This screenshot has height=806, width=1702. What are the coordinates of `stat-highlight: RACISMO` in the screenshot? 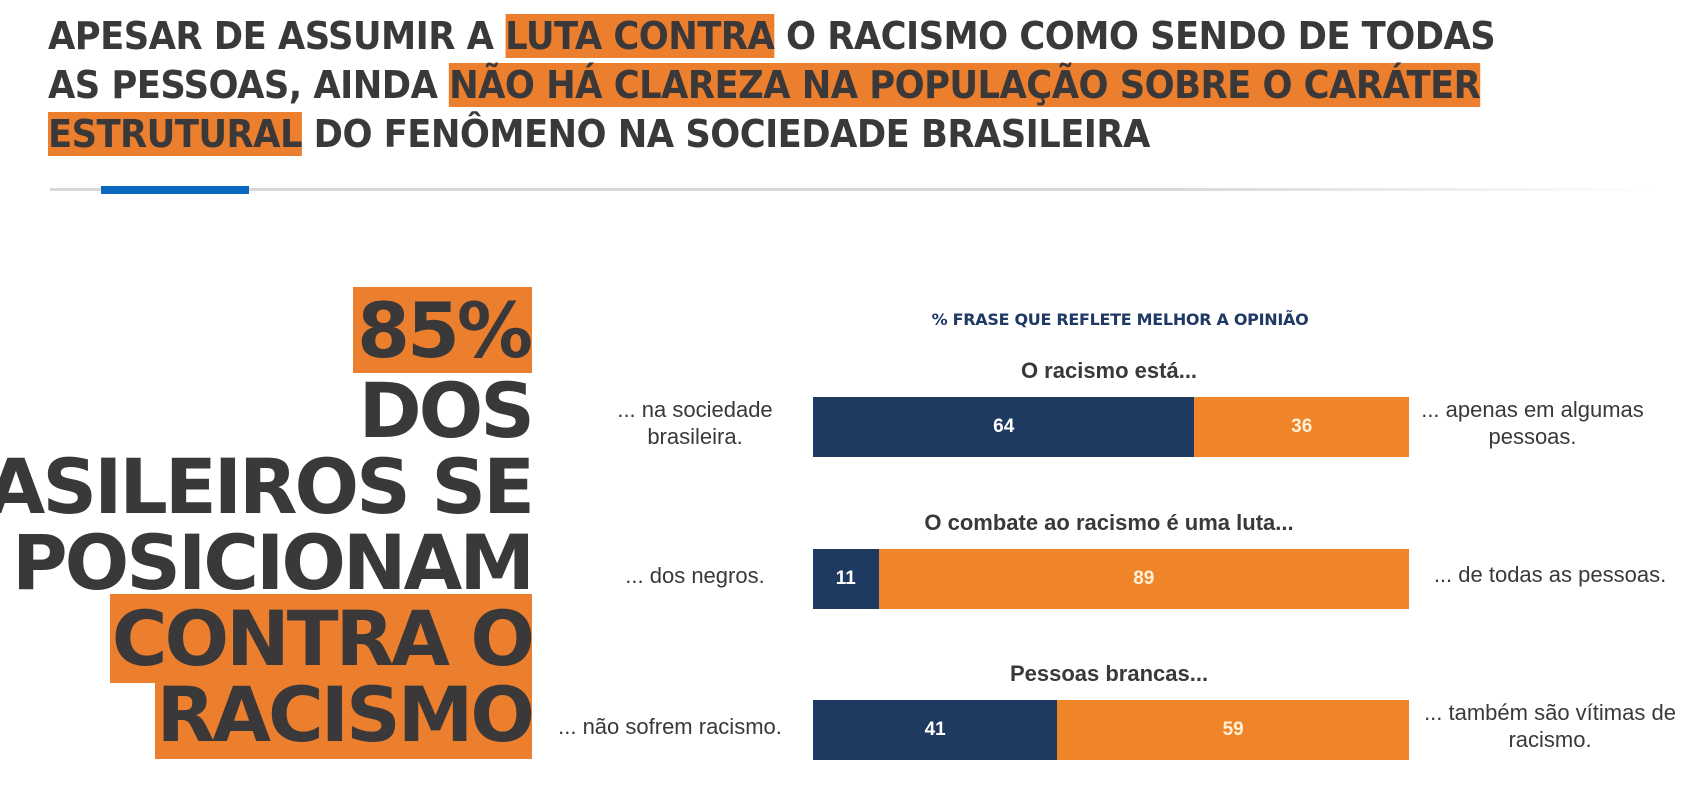 It's located at (344, 714).